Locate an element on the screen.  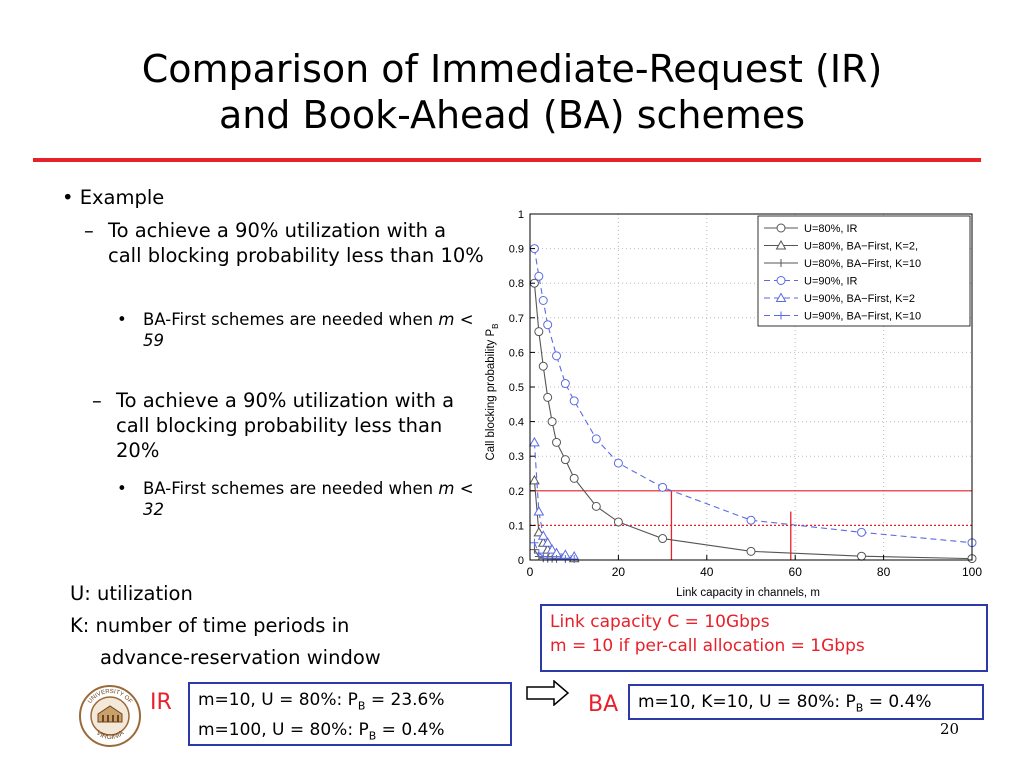
y-tick-label: 0.6 is located at coordinates (516, 353).